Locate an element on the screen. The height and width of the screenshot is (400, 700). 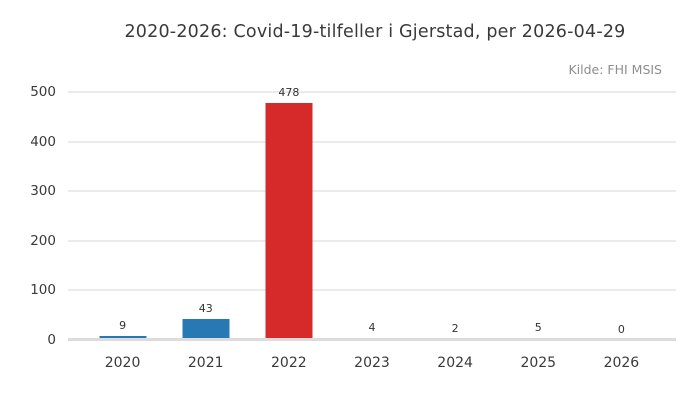
bar-column-2022: 478 2022 is located at coordinates (288, 228).